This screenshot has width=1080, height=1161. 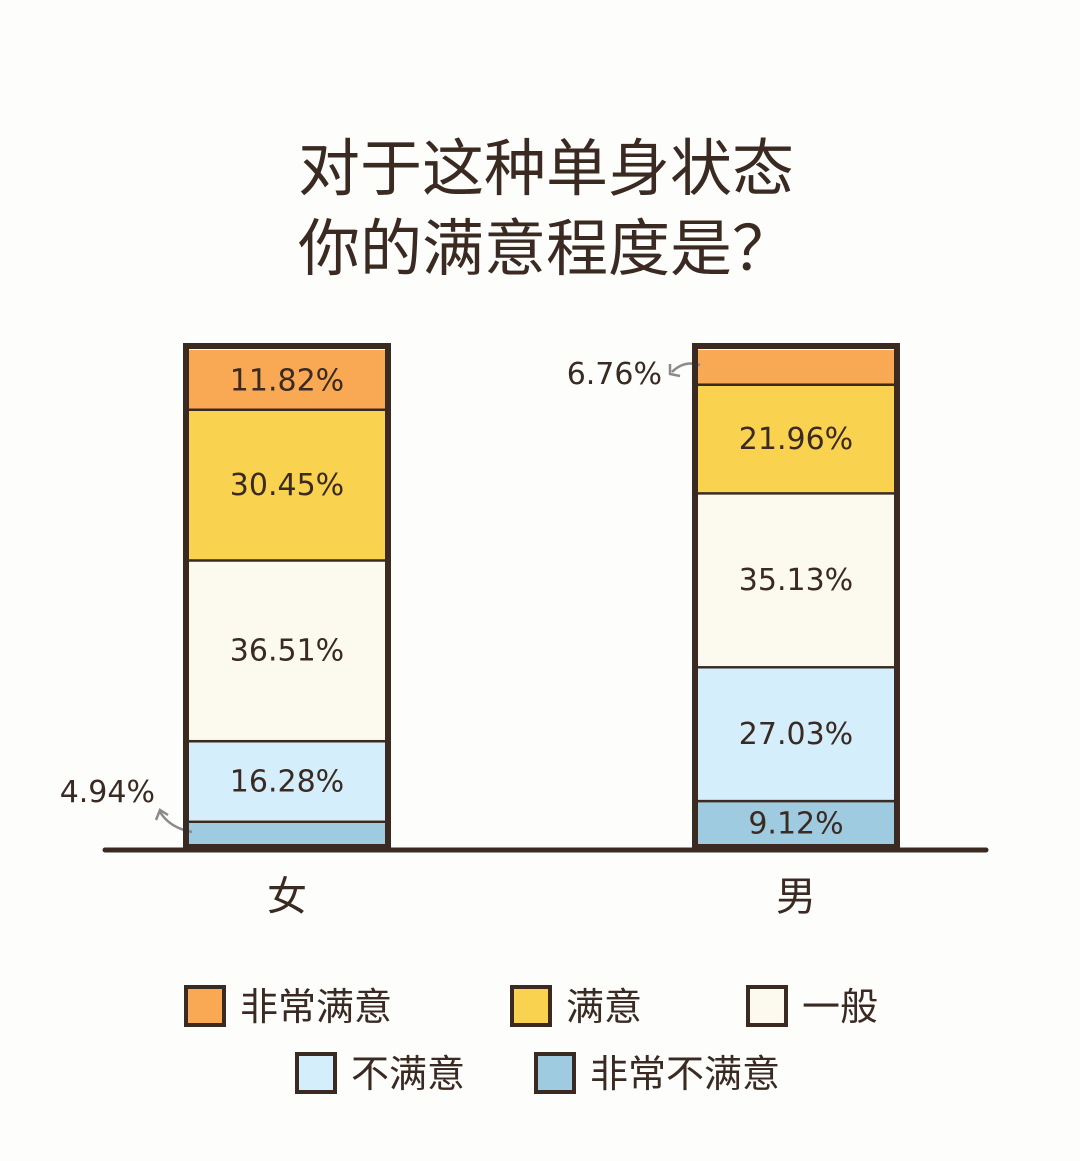 I want to click on data-label: 21.96%, so click(x=796, y=439).